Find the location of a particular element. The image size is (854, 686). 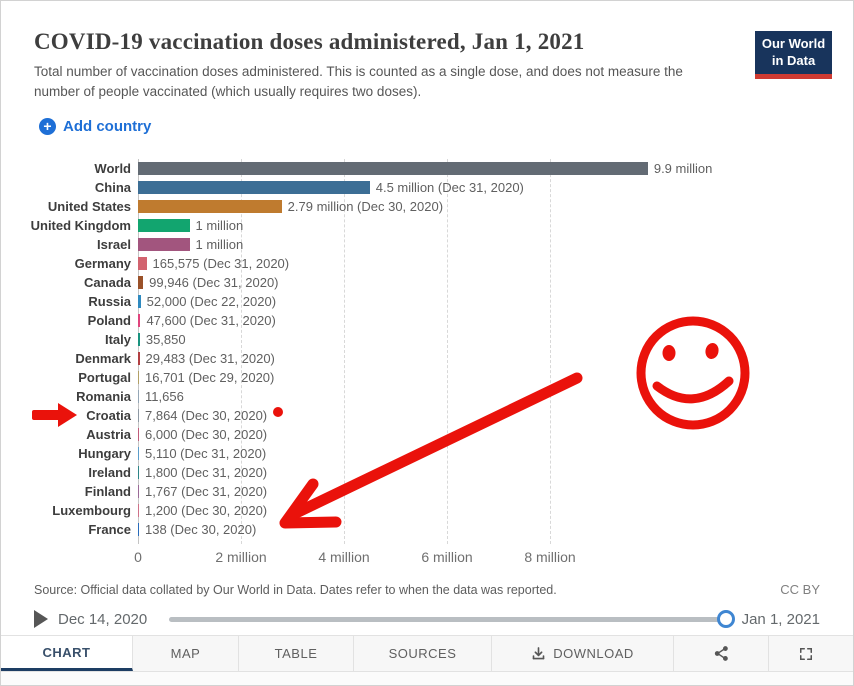

bar-value-label: 1,200 (Dec 30, 2020) is located at coordinates (206, 510).